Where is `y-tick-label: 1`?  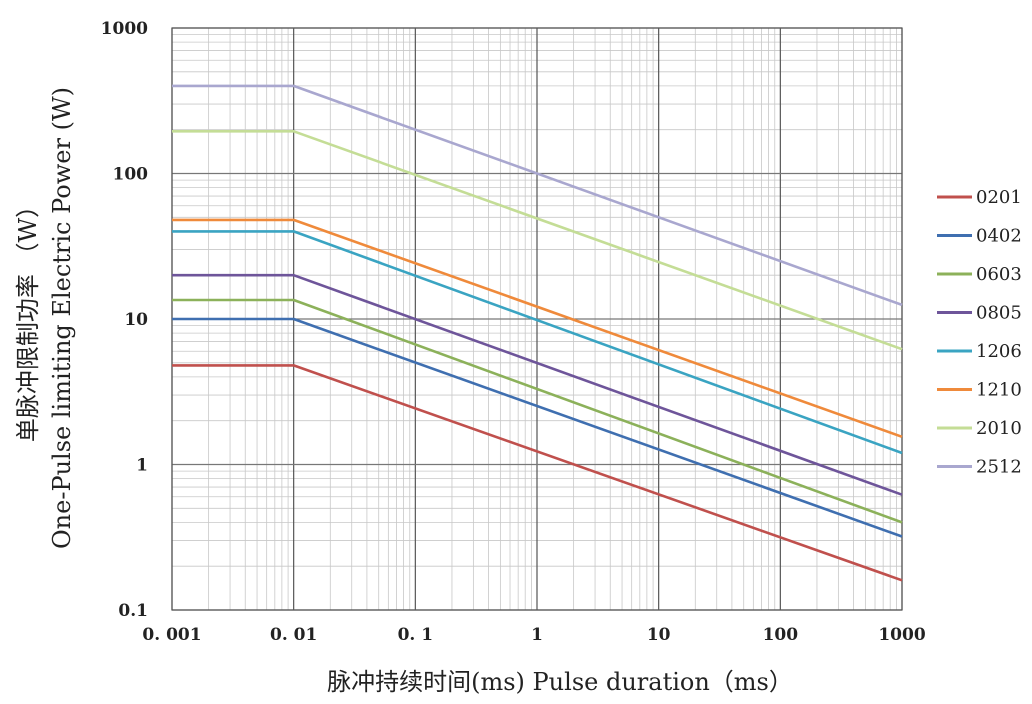
y-tick-label: 1 is located at coordinates (142, 466).